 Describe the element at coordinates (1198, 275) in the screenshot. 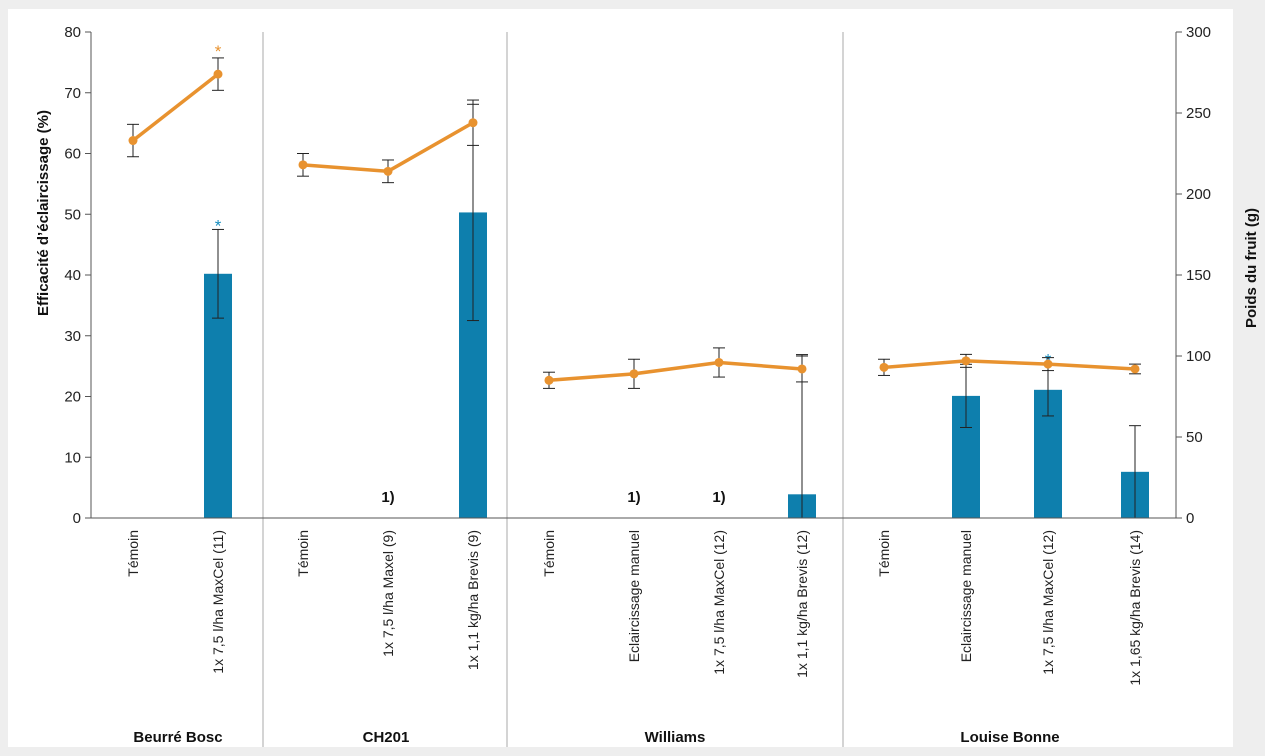

I see `y2-tick-label: 150` at that location.